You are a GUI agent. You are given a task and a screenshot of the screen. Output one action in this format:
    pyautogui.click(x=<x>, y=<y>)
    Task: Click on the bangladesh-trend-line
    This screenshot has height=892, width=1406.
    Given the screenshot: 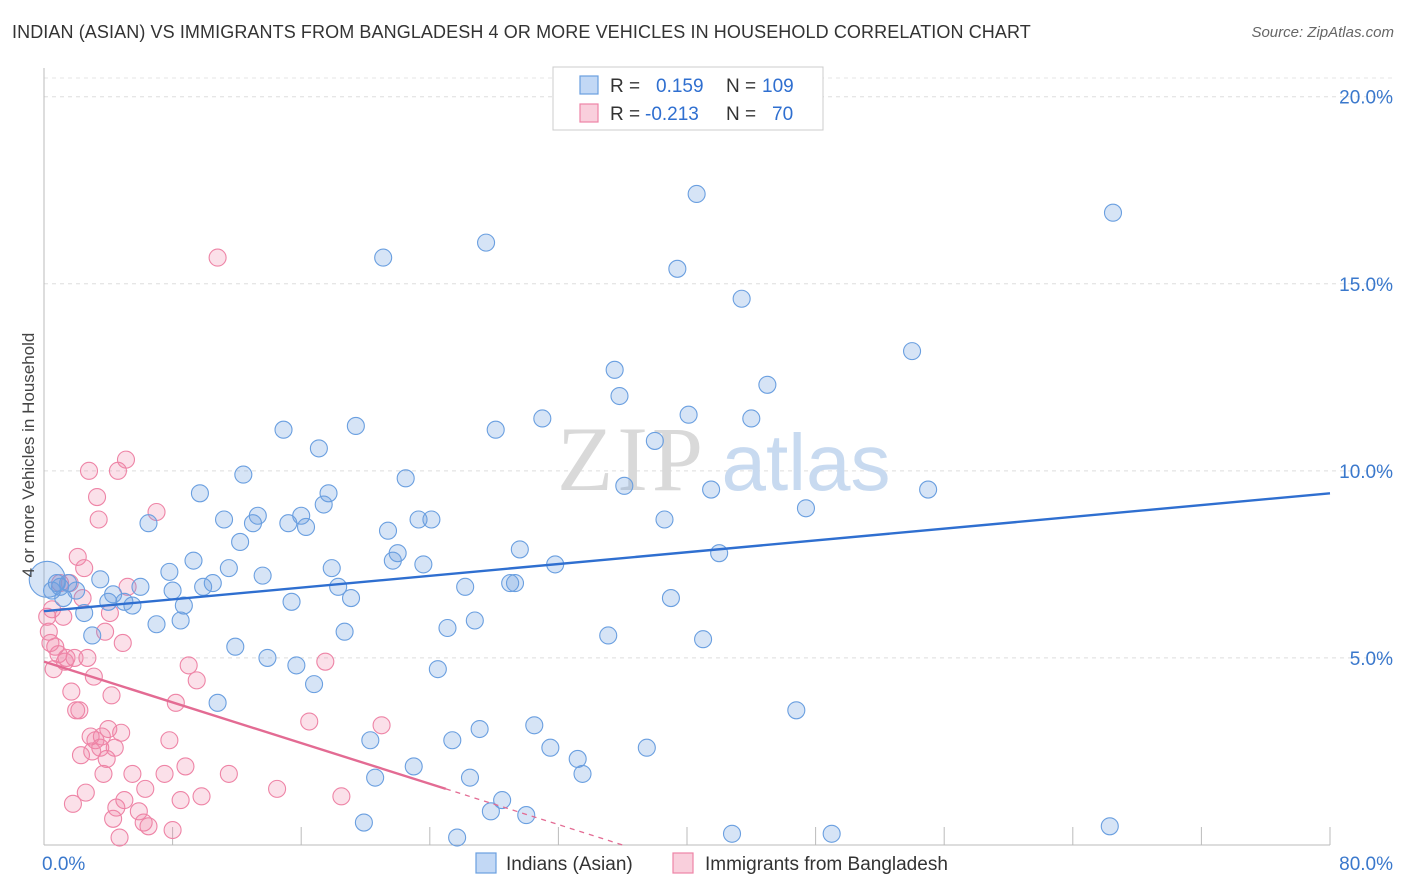 What is the action you would take?
    pyautogui.click(x=245, y=725)
    